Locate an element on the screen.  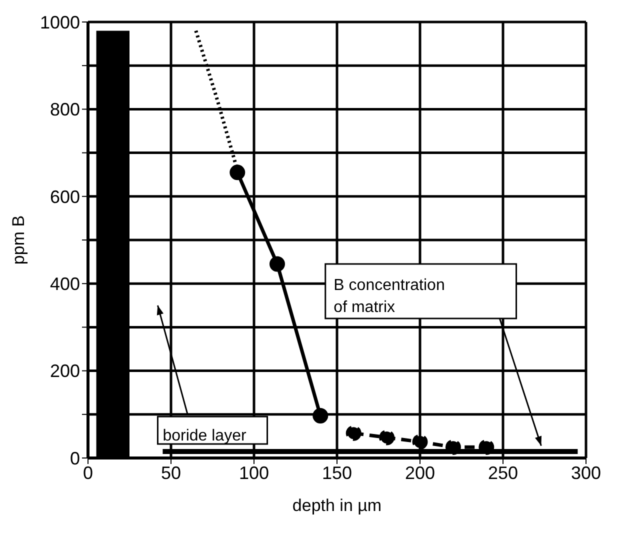
y-tick-label: 600 is located at coordinates (65, 196).